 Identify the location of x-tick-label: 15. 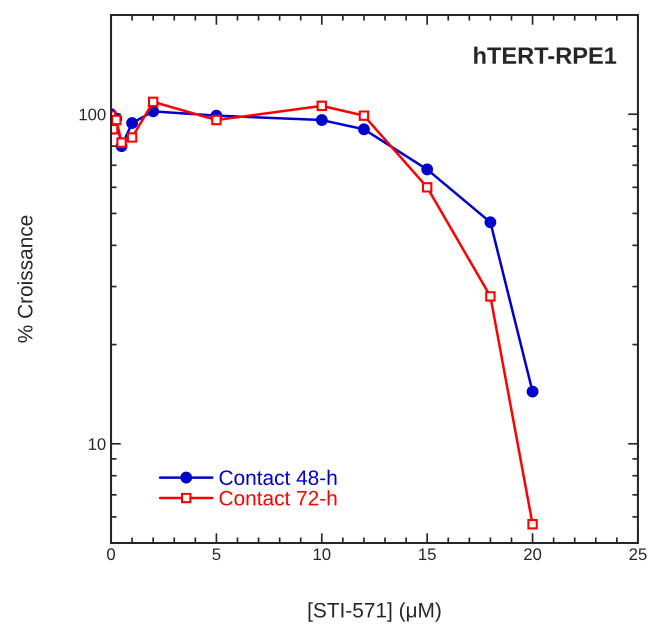
(427, 554).